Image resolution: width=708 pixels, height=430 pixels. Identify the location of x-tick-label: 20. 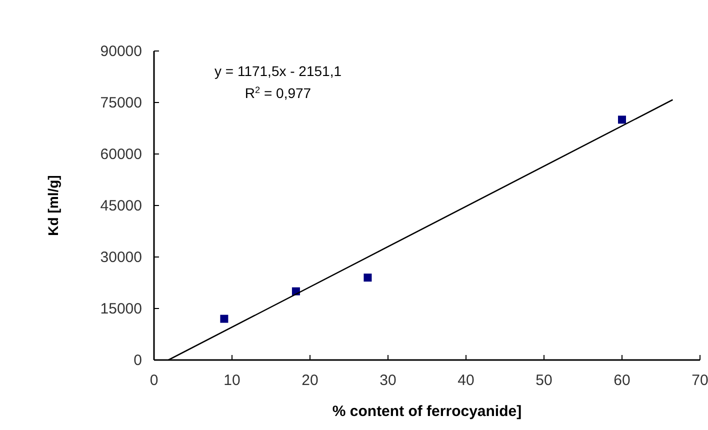
(310, 380).